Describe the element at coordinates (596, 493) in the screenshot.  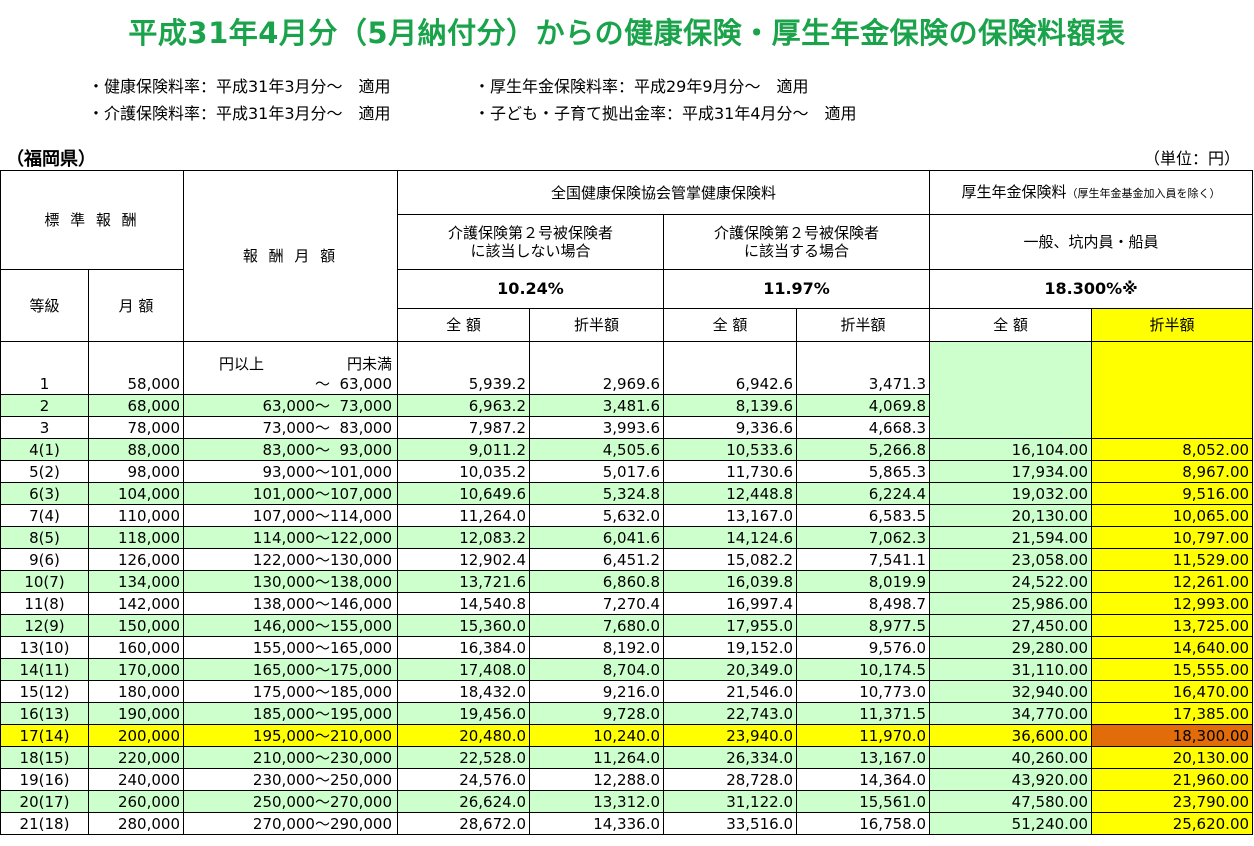
I see `cell-no-care-half: 5,324.8` at that location.